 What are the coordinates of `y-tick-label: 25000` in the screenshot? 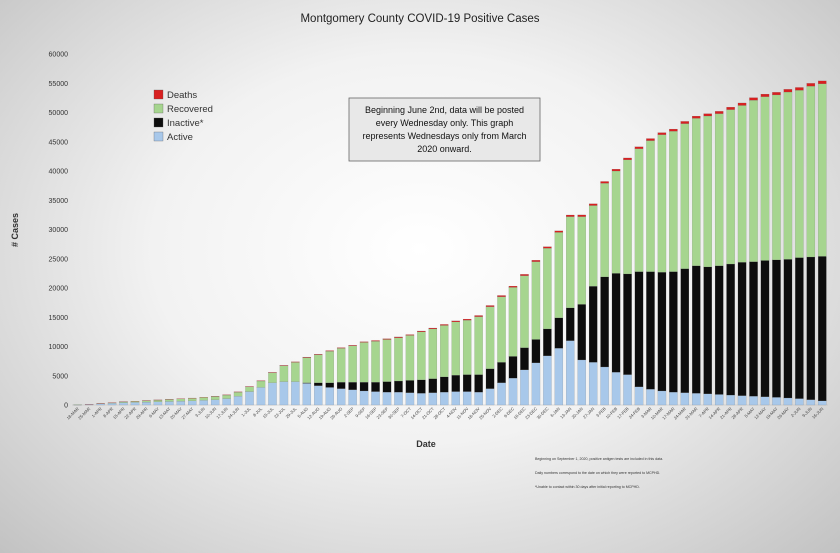 It's located at (59, 259).